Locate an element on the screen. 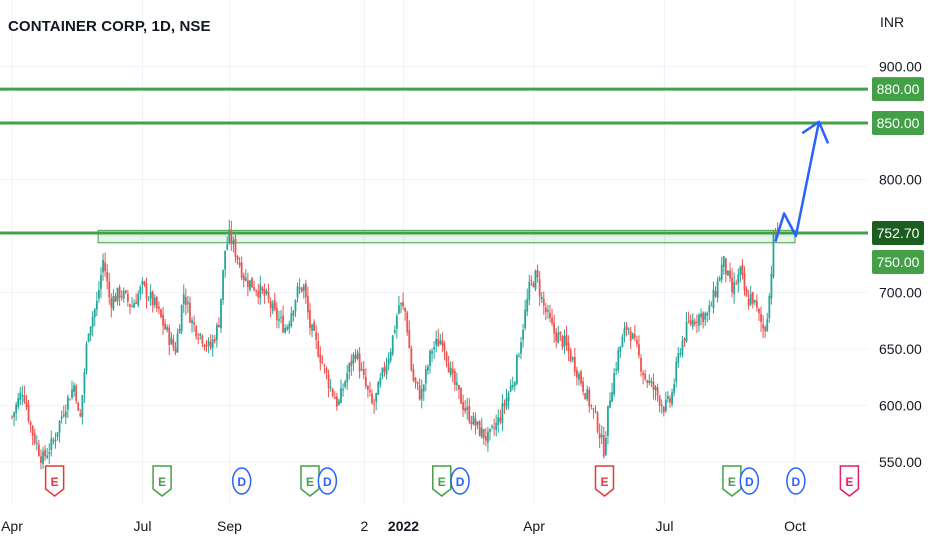 Image resolution: width=932 pixels, height=550 pixels. price-labels: 880.00 850.00 752.70 750.00 is located at coordinates (898, 175).